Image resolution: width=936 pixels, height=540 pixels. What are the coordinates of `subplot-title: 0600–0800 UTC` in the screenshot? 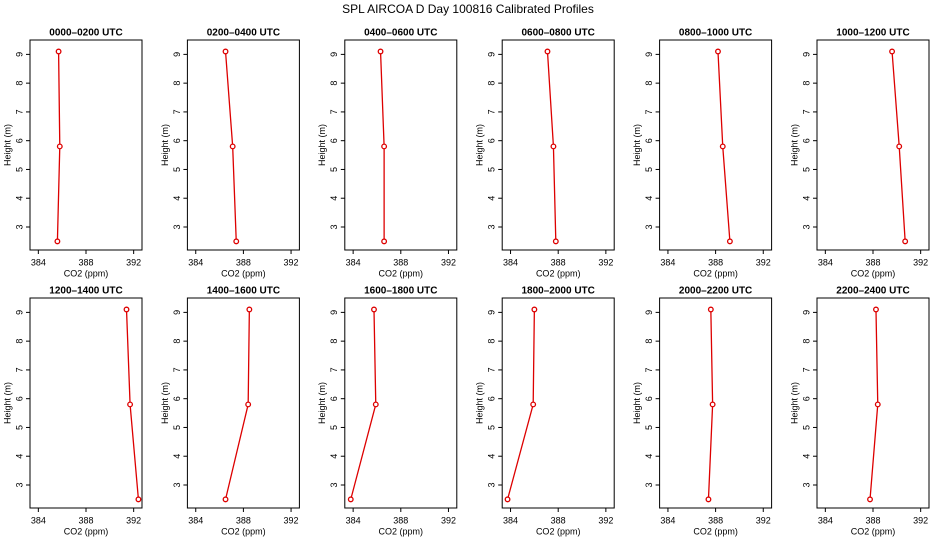 It's located at (558, 33).